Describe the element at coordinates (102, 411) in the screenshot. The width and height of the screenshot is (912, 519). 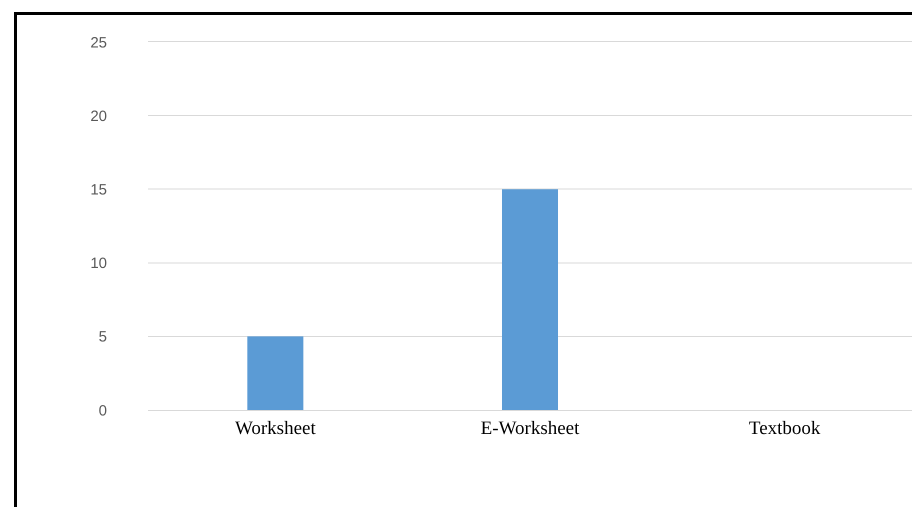
I see `y-tick-label: 0` at that location.